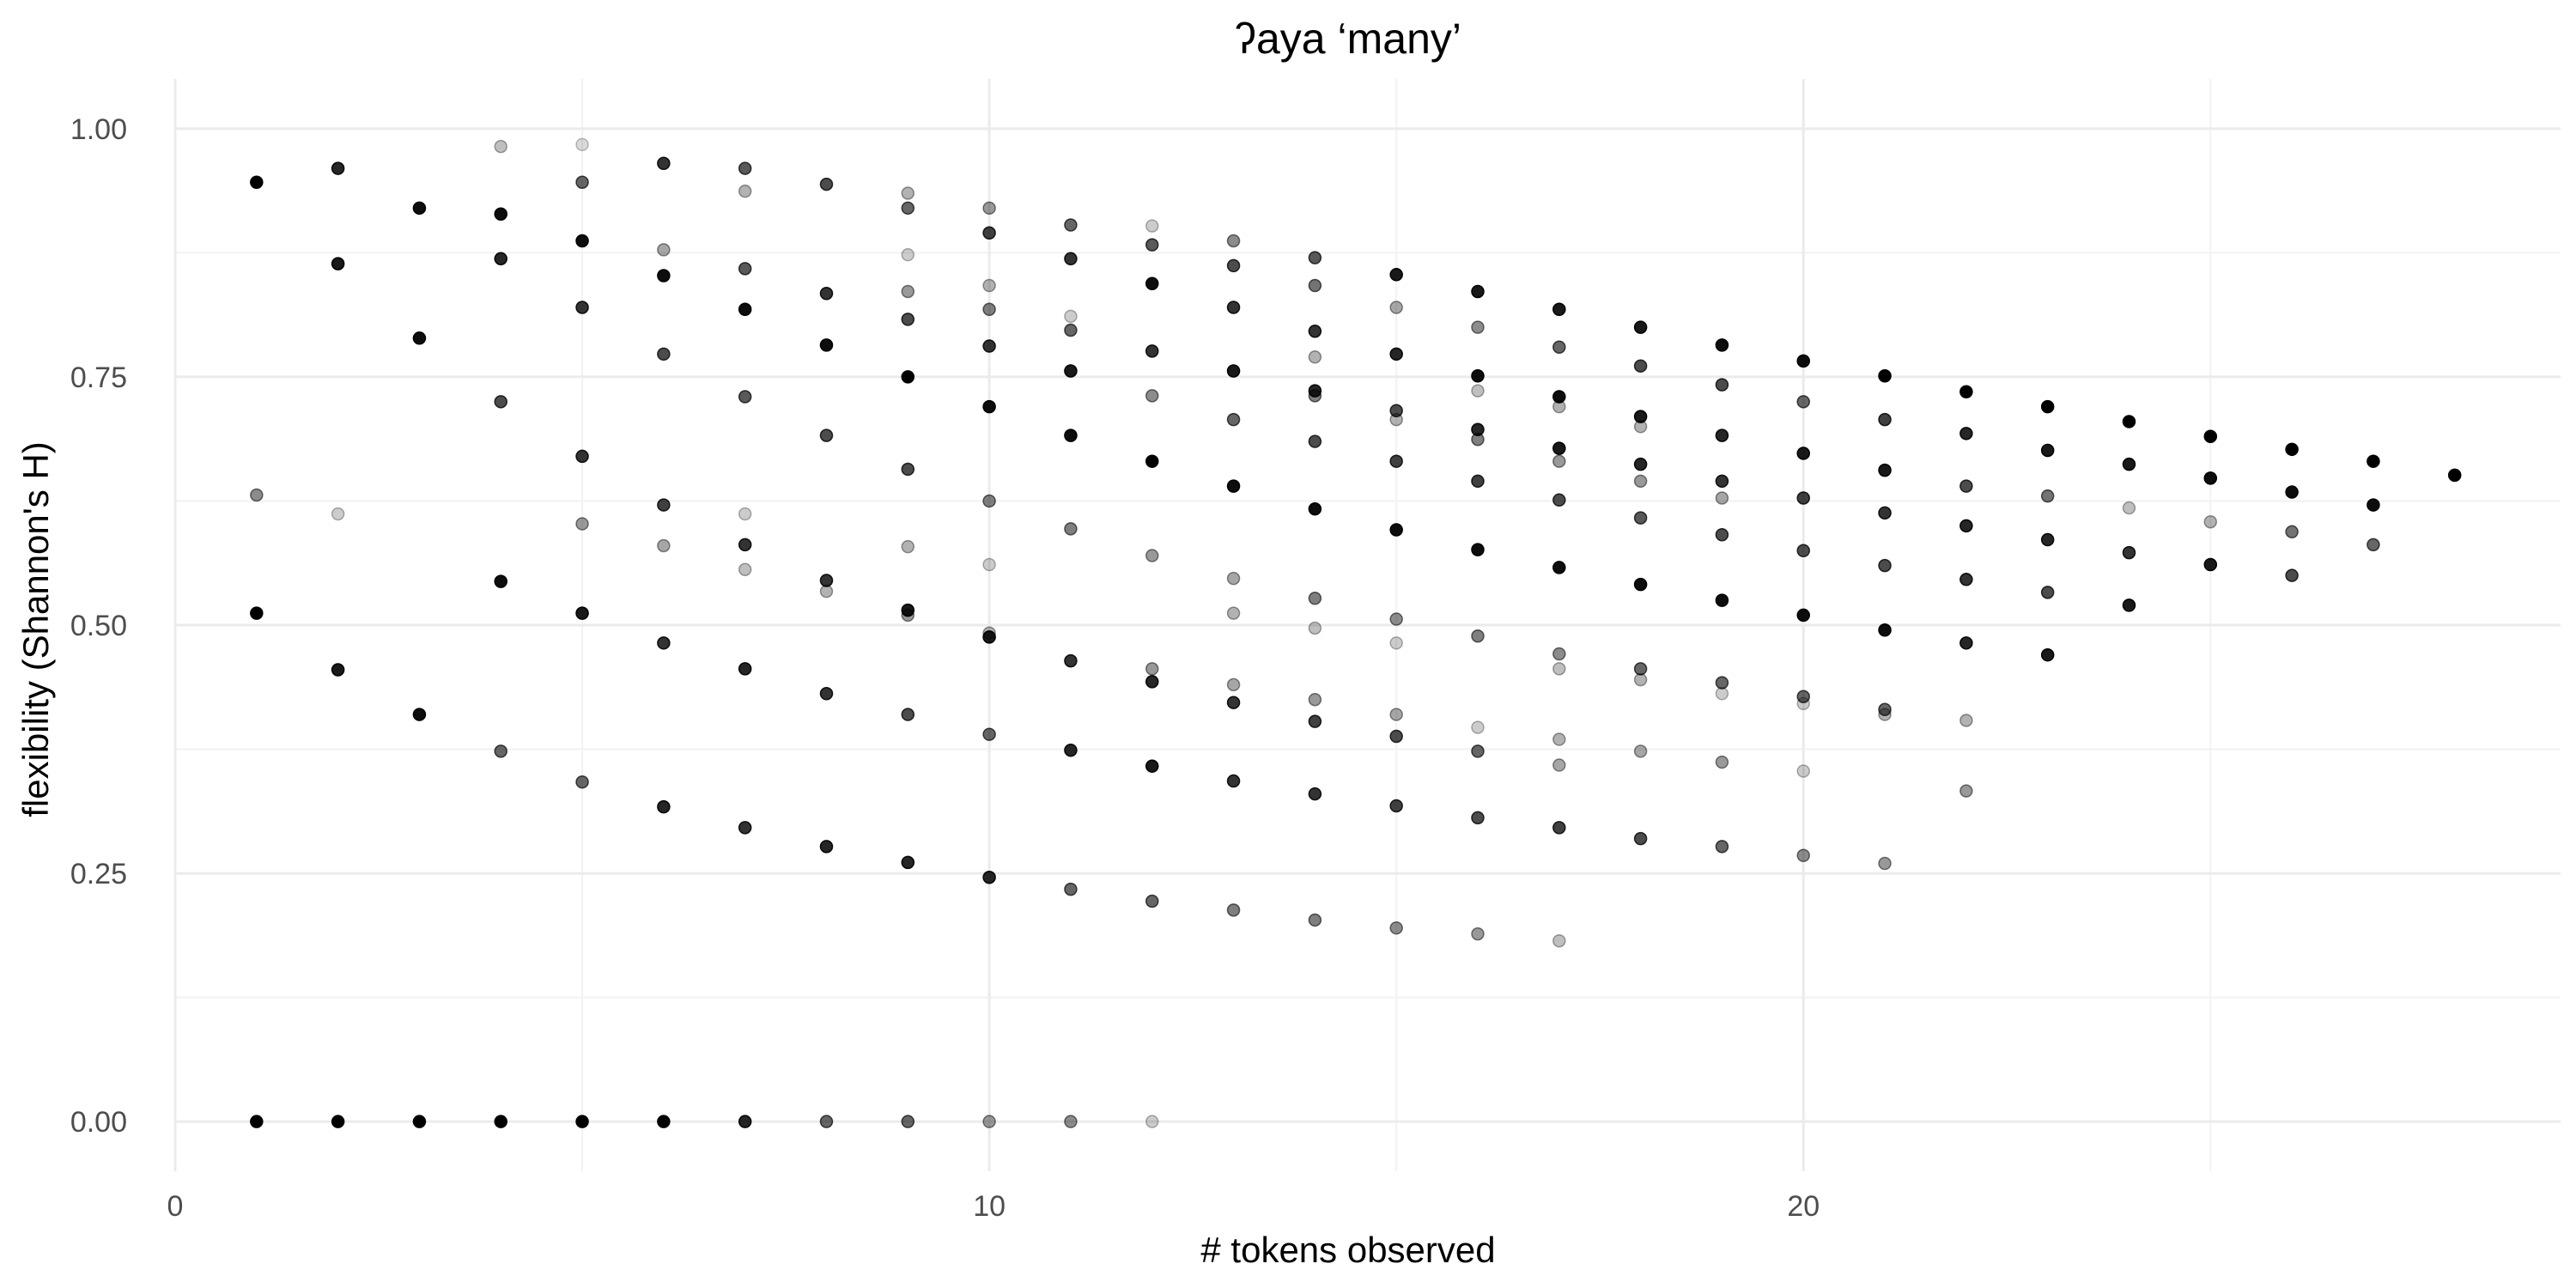  I want to click on x-tick-label: 20, so click(1804, 1206).